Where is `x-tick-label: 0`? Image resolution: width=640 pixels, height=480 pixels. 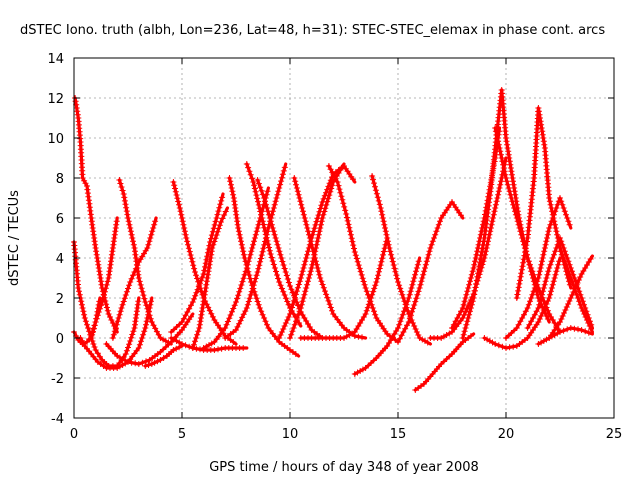
x-tick-label: 0 is located at coordinates (74, 434).